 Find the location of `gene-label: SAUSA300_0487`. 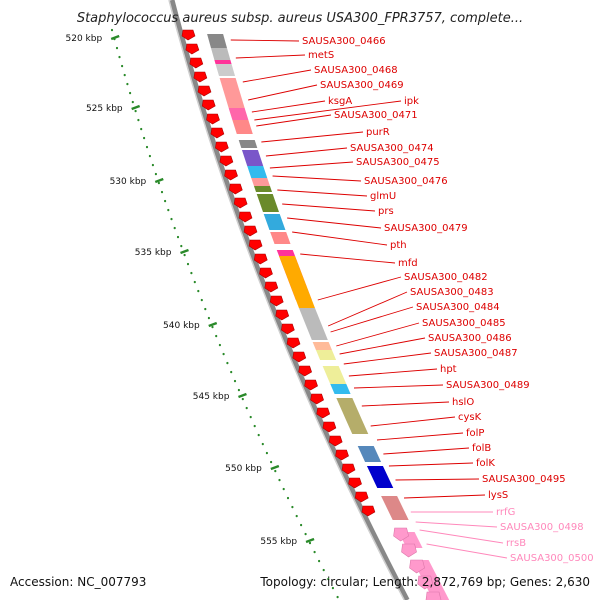

gene-label: SAUSA300_0487 is located at coordinates (476, 353).